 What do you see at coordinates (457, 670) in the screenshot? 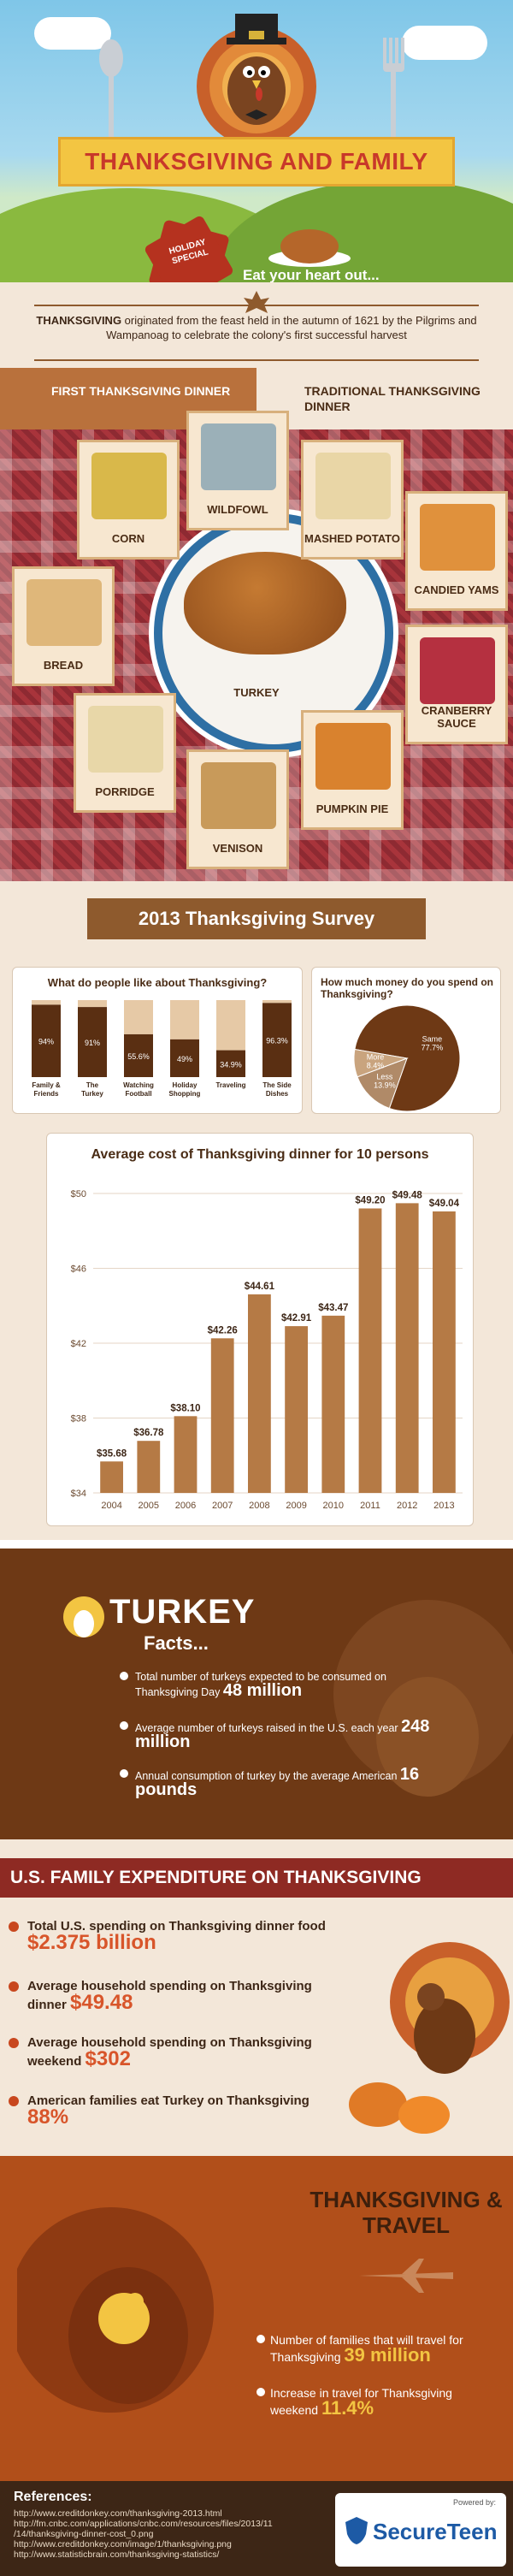
I see `cranberry-sauce-icon` at bounding box center [457, 670].